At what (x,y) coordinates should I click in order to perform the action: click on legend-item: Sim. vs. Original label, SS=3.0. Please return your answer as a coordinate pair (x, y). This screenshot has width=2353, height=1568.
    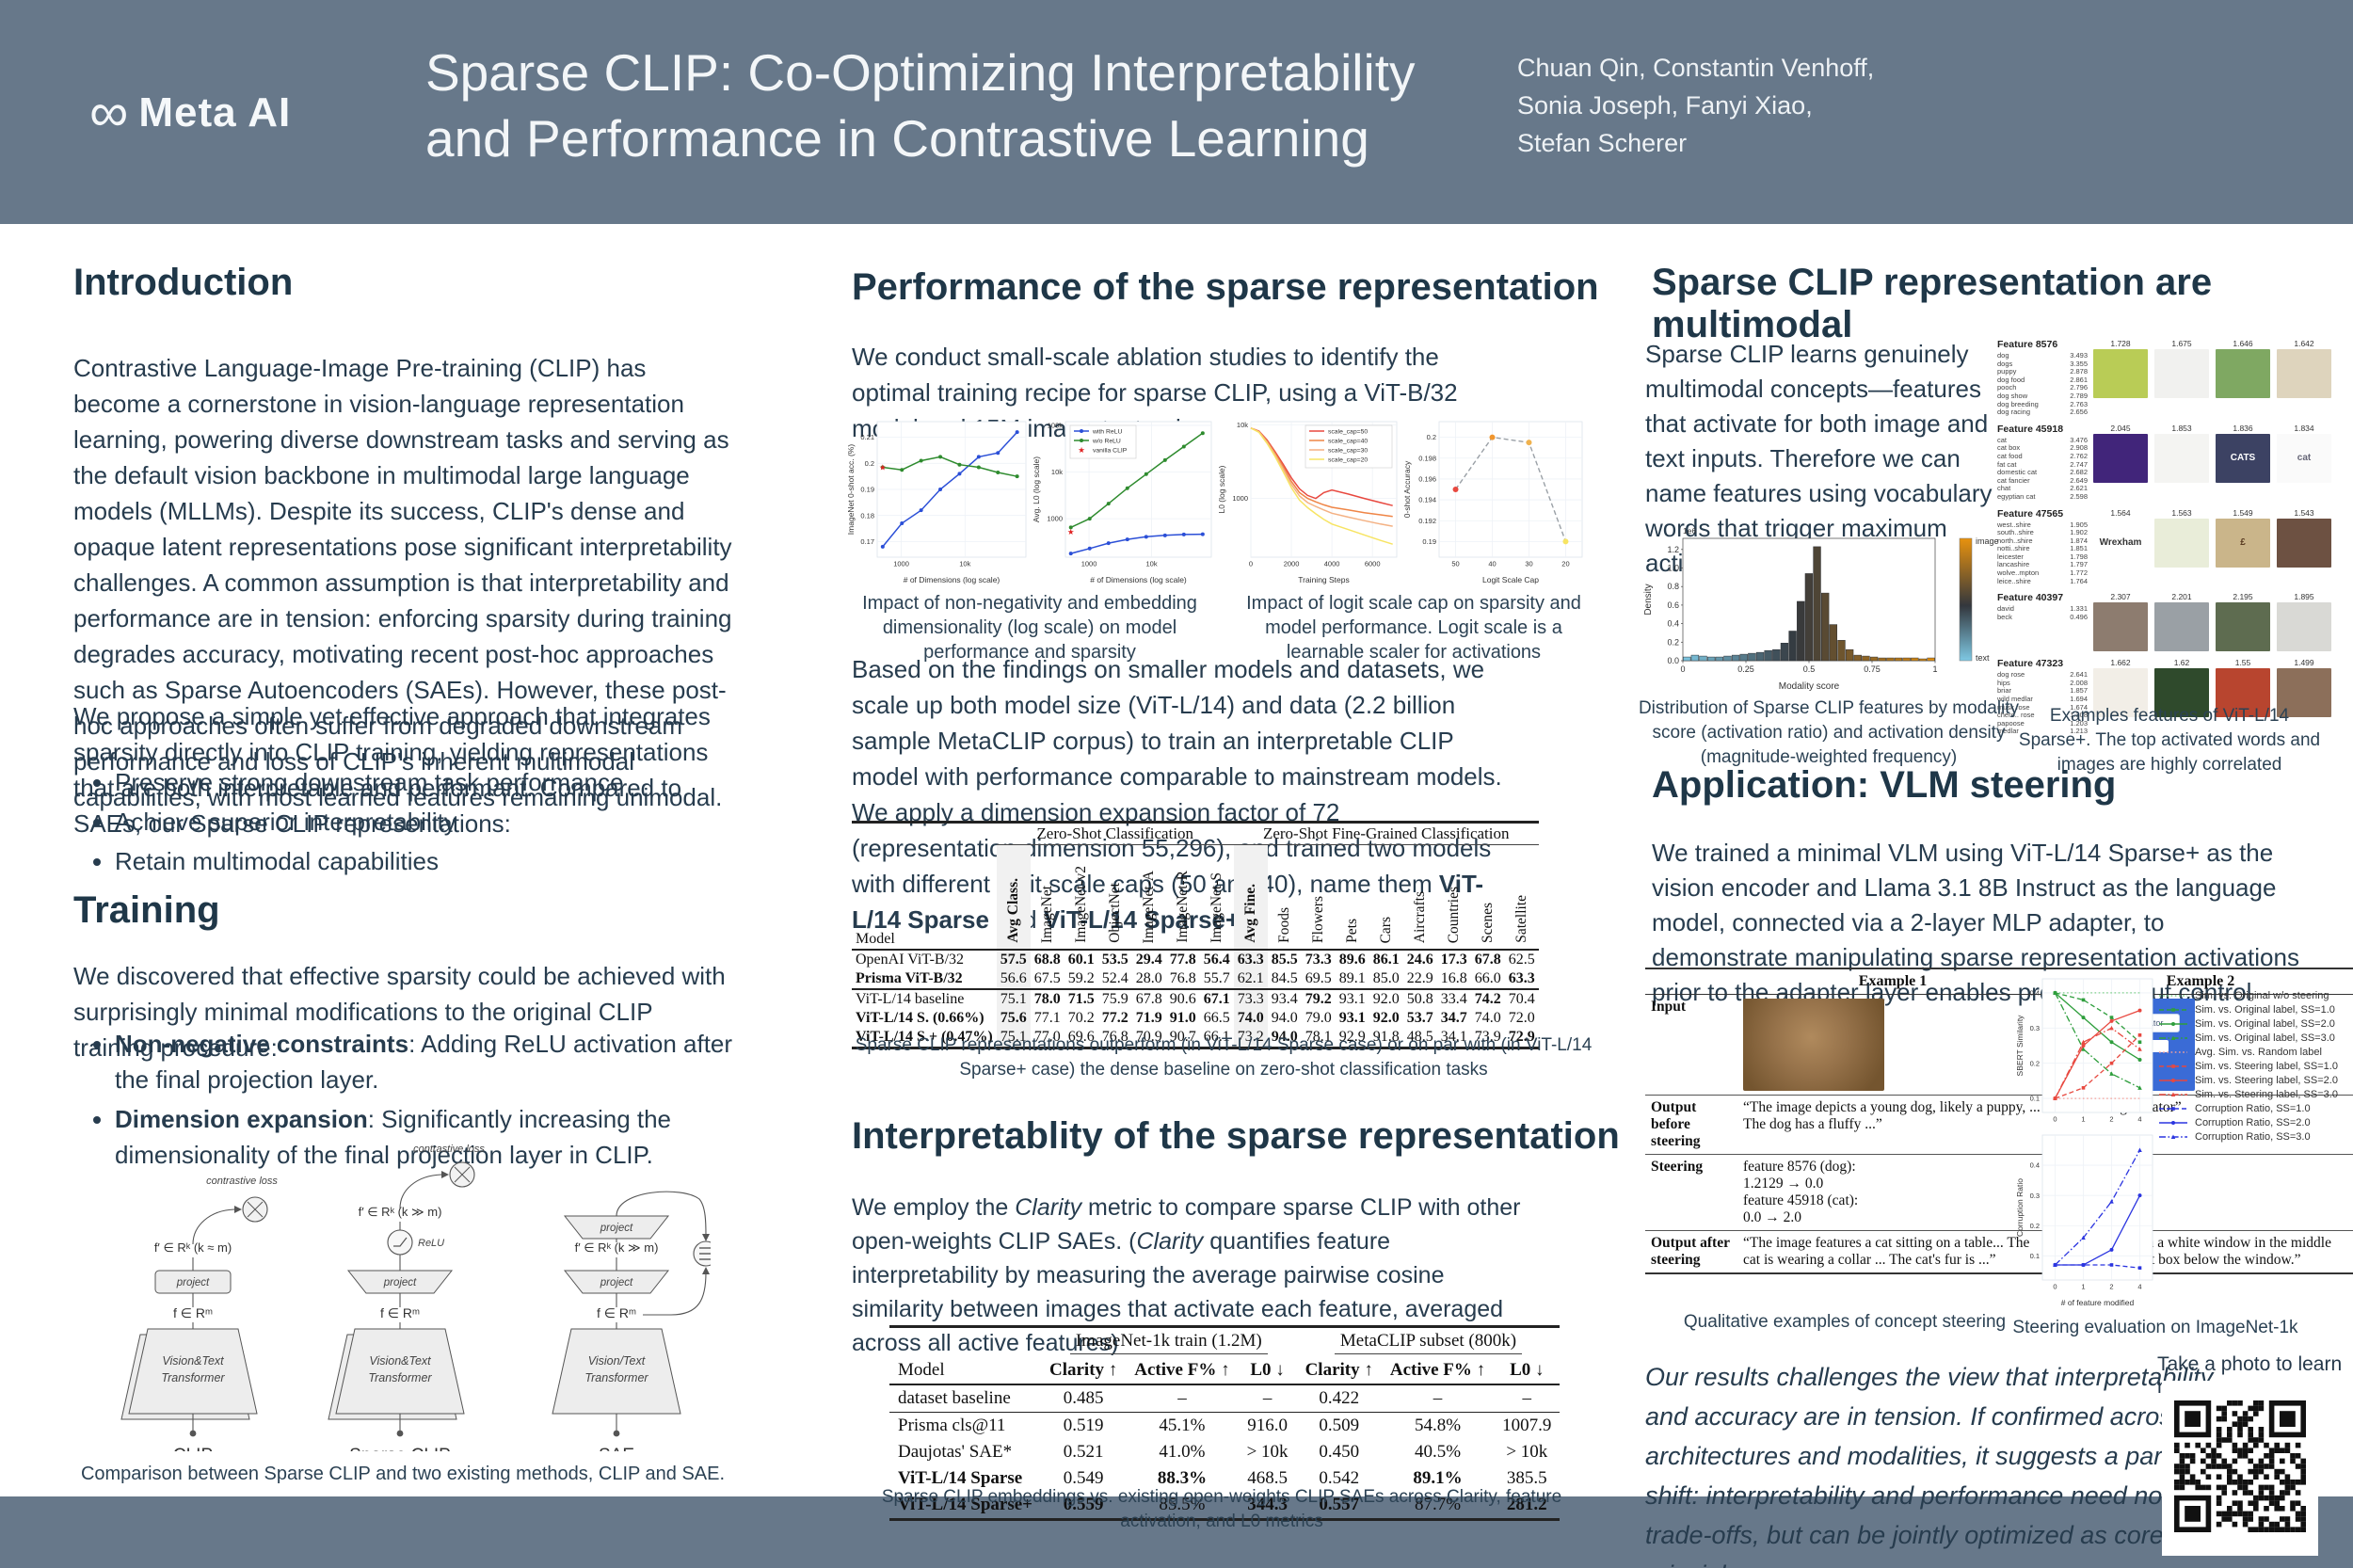
    Looking at the image, I should click on (2253, 1038).